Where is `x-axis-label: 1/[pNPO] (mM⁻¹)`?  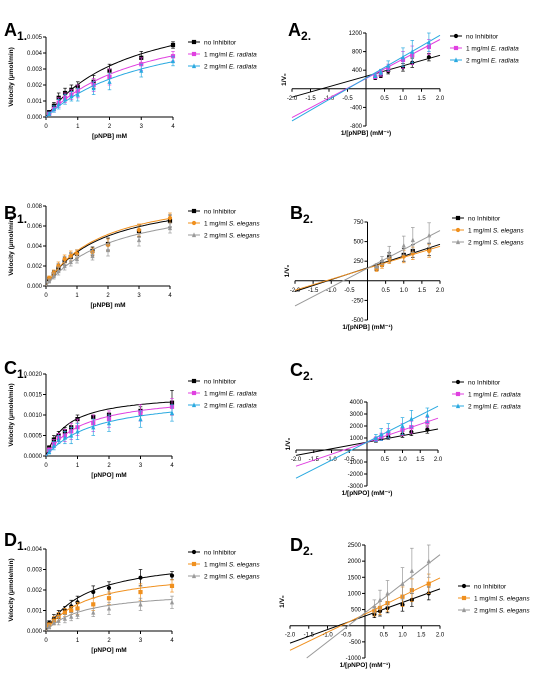 x-axis-label: 1/[pNPO] (mM⁻¹) is located at coordinates (367, 493).